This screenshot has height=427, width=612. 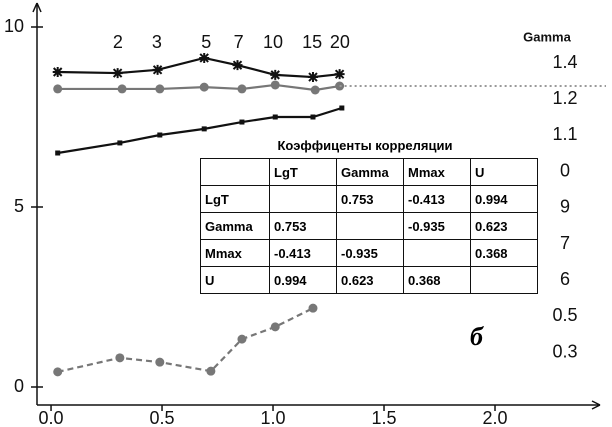 I want to click on right-label: 6, so click(x=565, y=279).